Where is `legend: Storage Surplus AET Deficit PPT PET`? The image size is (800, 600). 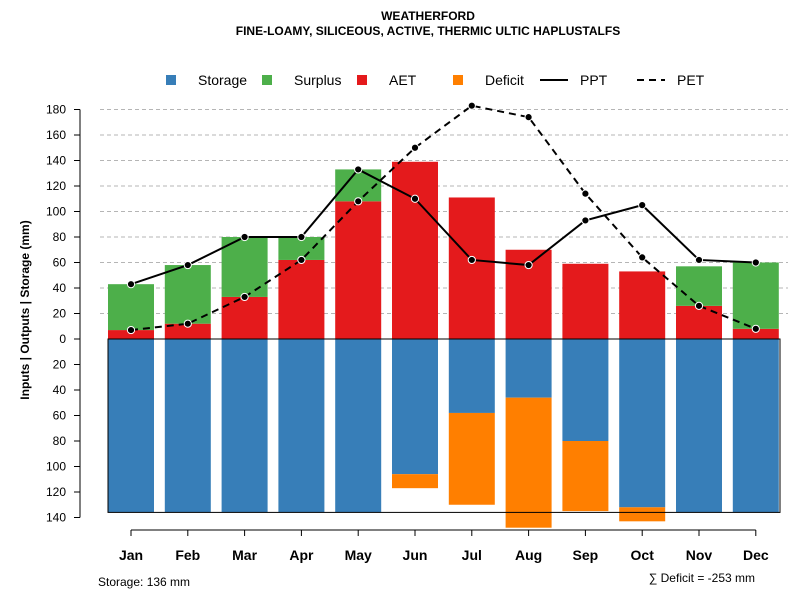
legend: Storage Surplus AET Deficit PPT PET is located at coordinates (435, 80).